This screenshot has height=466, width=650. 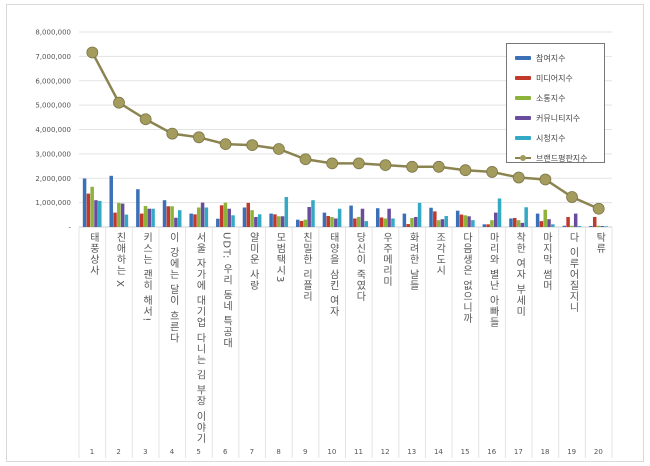 What do you see at coordinates (549, 223) in the screenshot?
I see `bar-커뮤니티지수-18` at bounding box center [549, 223].